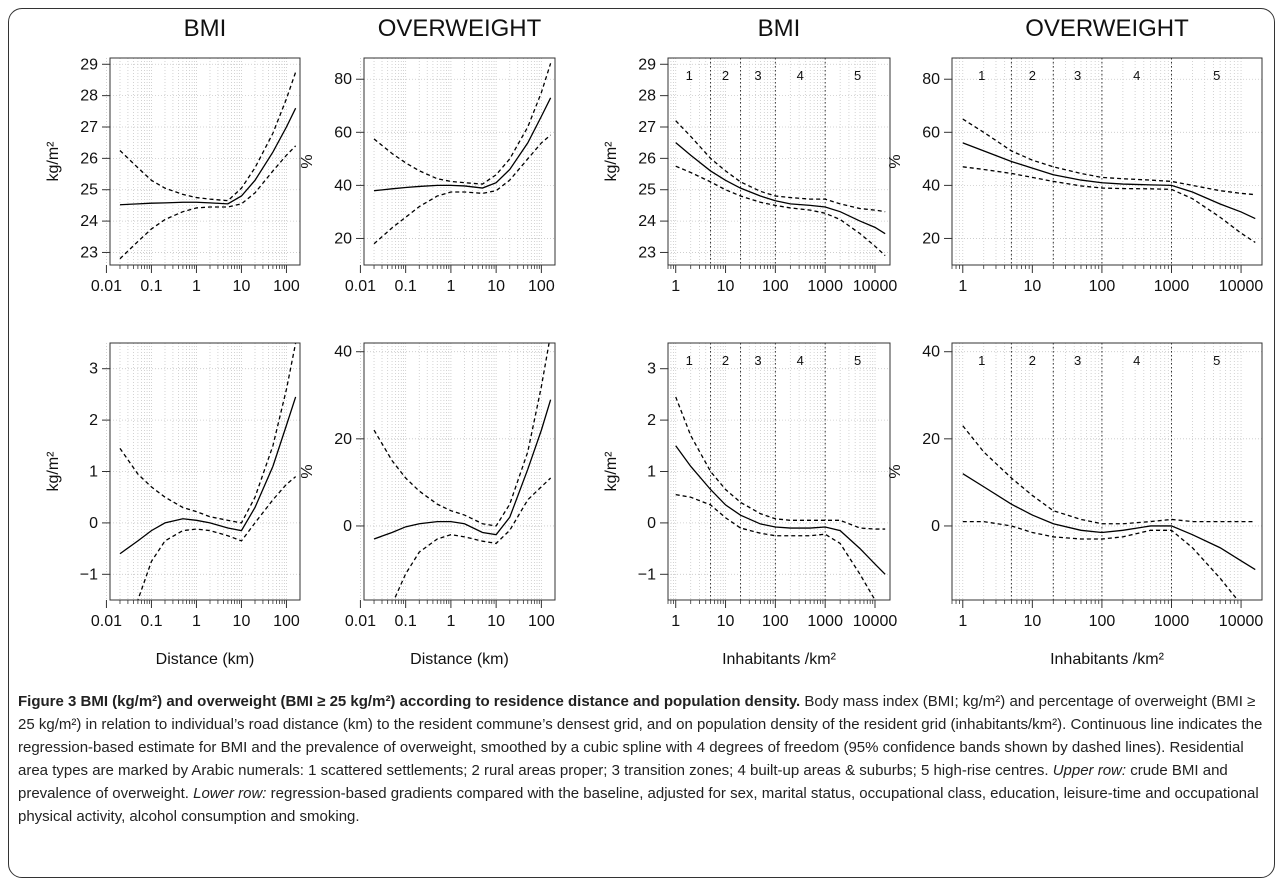 The image size is (1285, 887). Describe the element at coordinates (623, 782) in the screenshot. I see `caption-upper-text: crude BMI and prevalence of overweight.` at that location.